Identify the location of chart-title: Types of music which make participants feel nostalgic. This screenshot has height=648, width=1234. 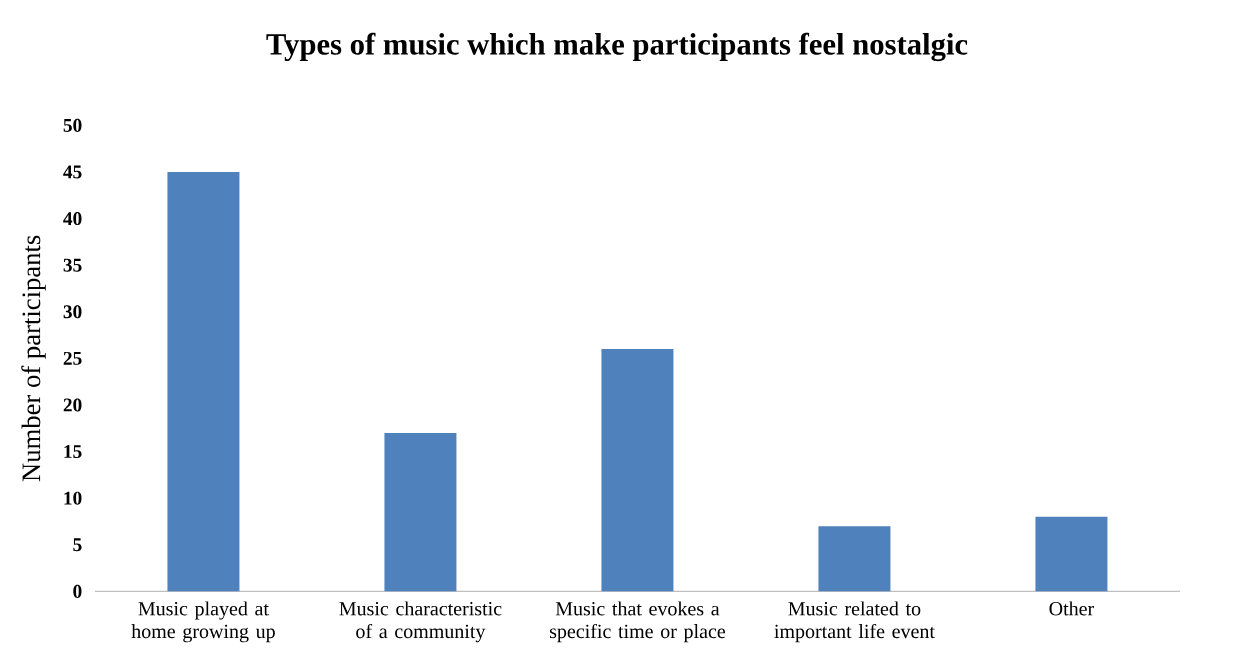
(617, 47).